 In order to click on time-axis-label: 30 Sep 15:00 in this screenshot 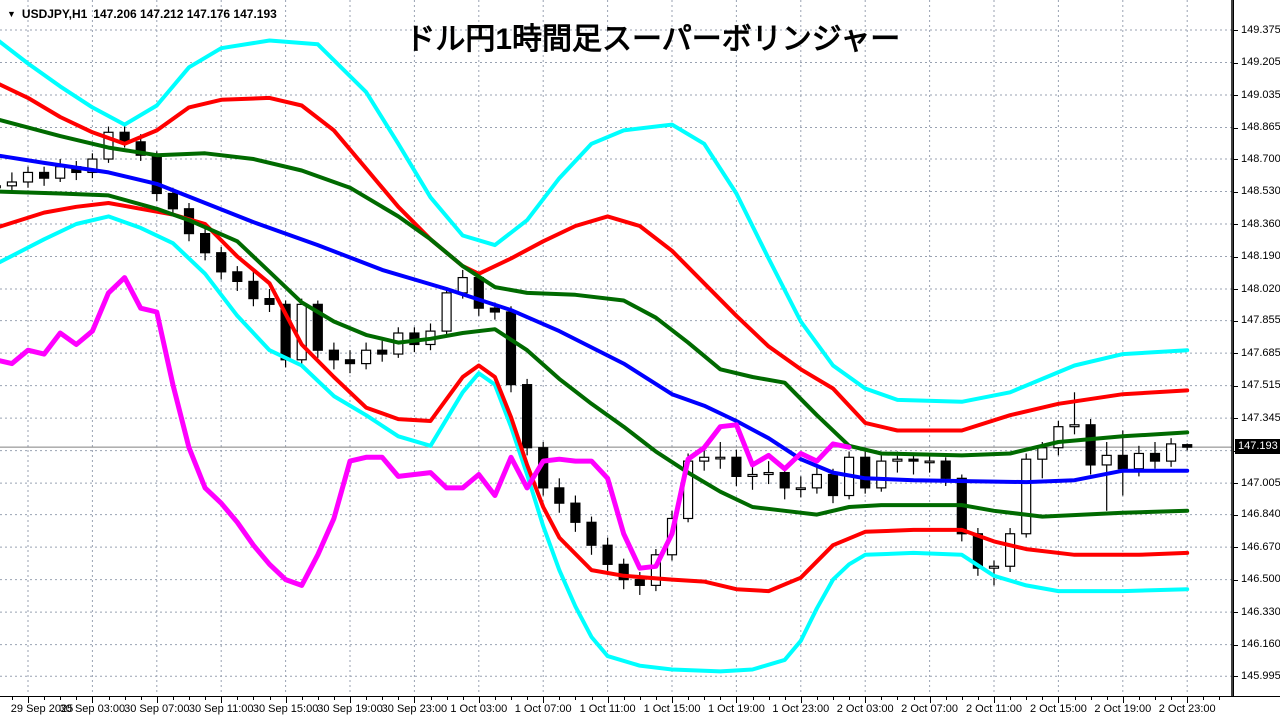, I will do `click(285, 709)`.